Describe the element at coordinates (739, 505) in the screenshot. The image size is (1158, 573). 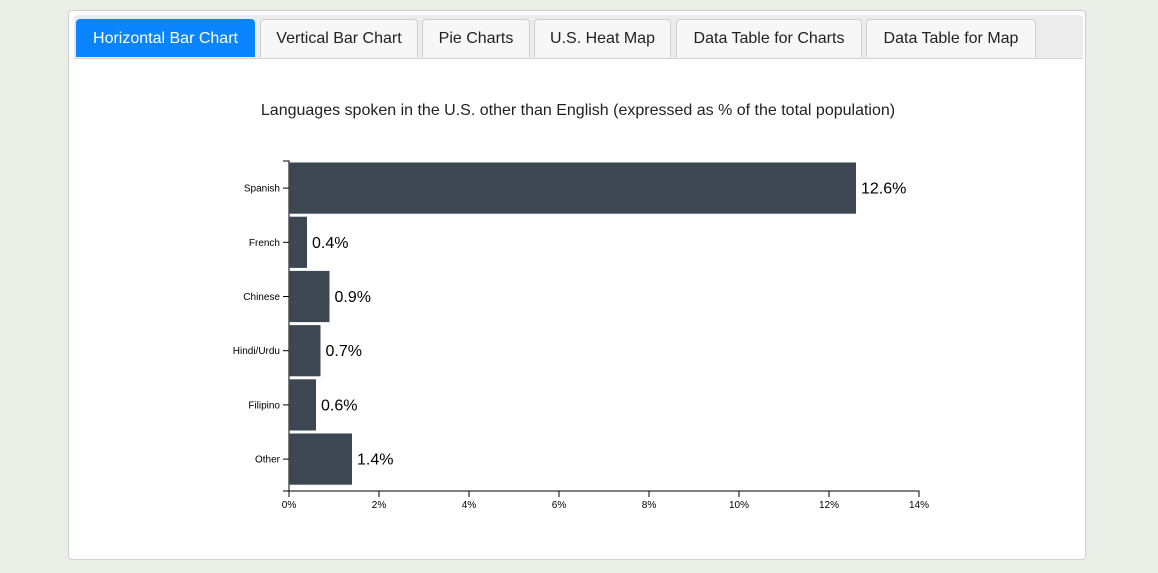
I see `x-tick-label: 10%` at that location.